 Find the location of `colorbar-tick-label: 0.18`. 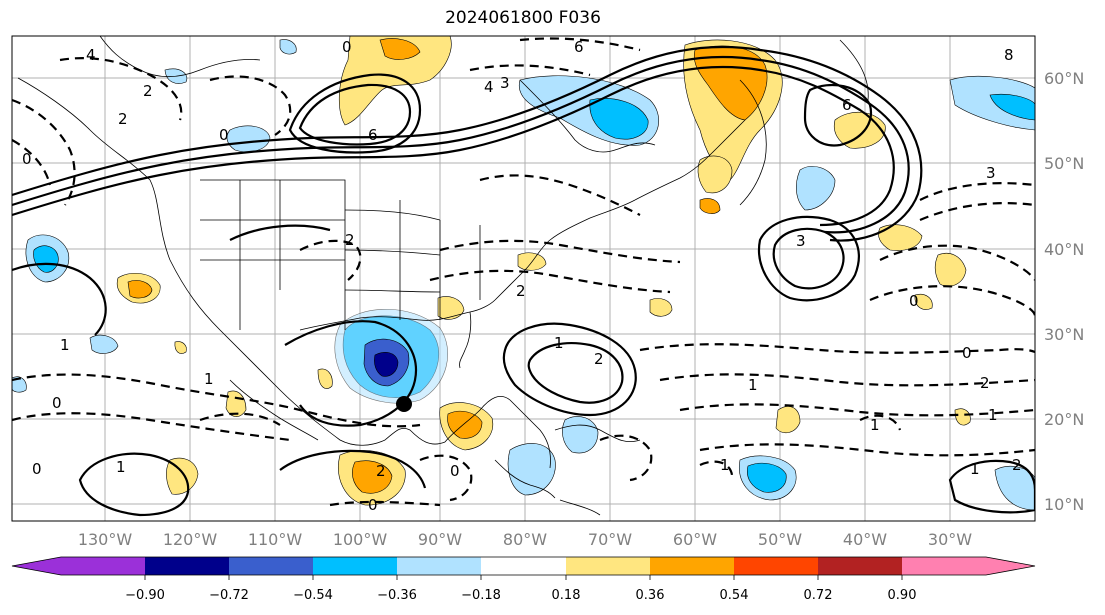

colorbar-tick-label: 0.18 is located at coordinates (566, 595).